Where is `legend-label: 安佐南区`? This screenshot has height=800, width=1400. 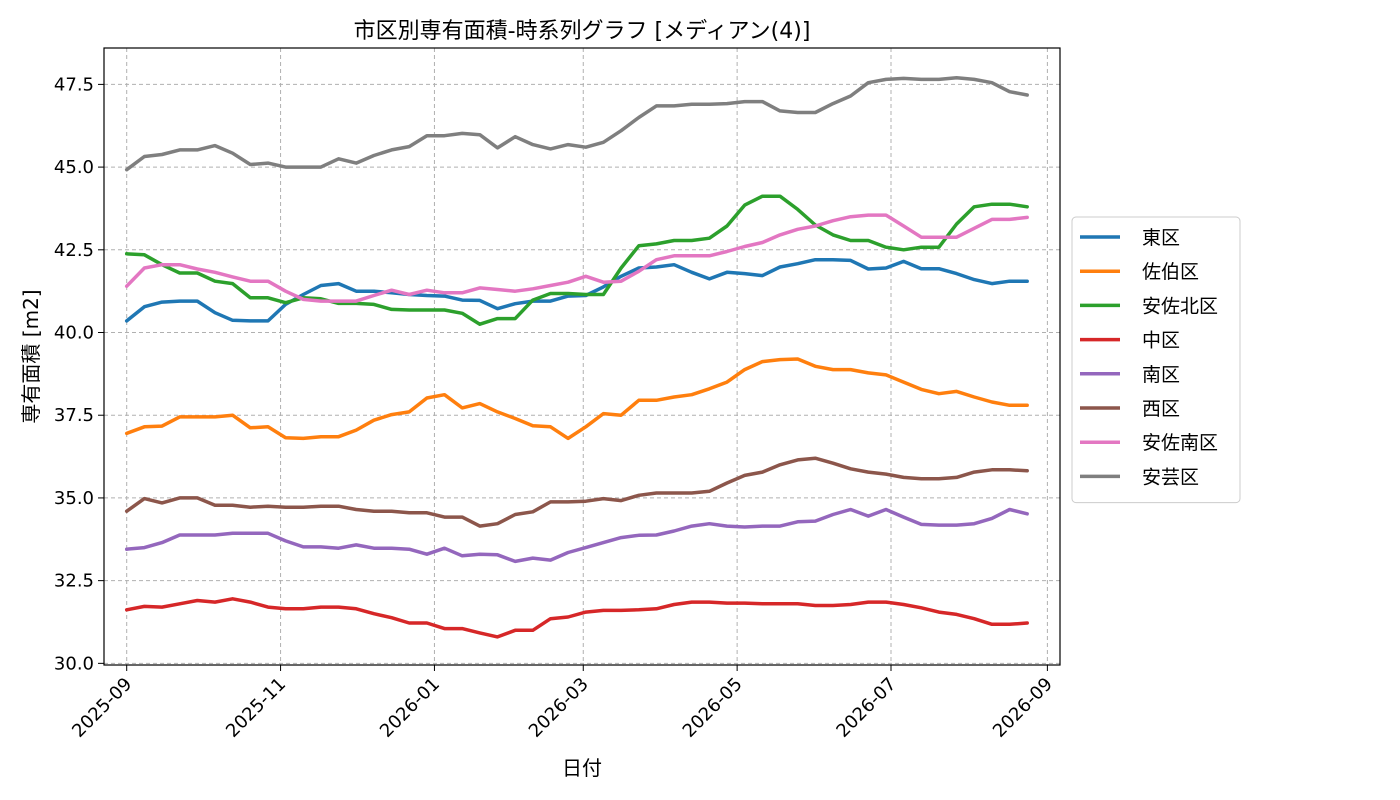
legend-label: 安佐南区 is located at coordinates (1180, 443).